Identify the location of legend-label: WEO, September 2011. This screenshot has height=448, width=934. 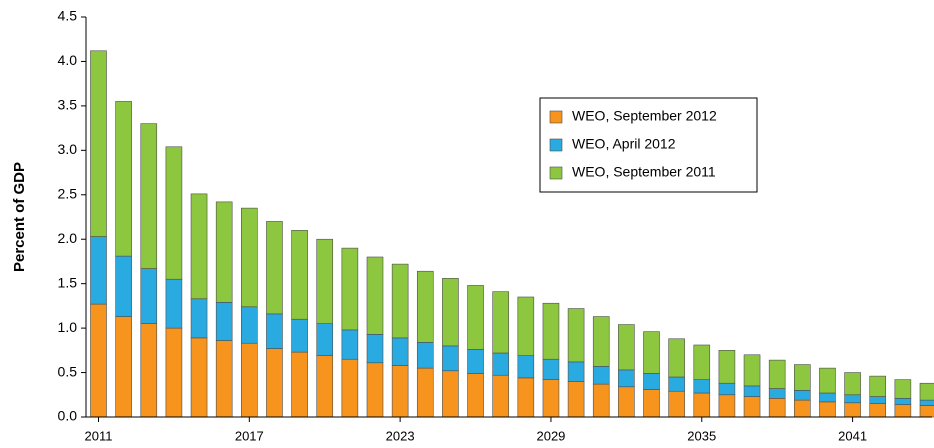
(644, 172).